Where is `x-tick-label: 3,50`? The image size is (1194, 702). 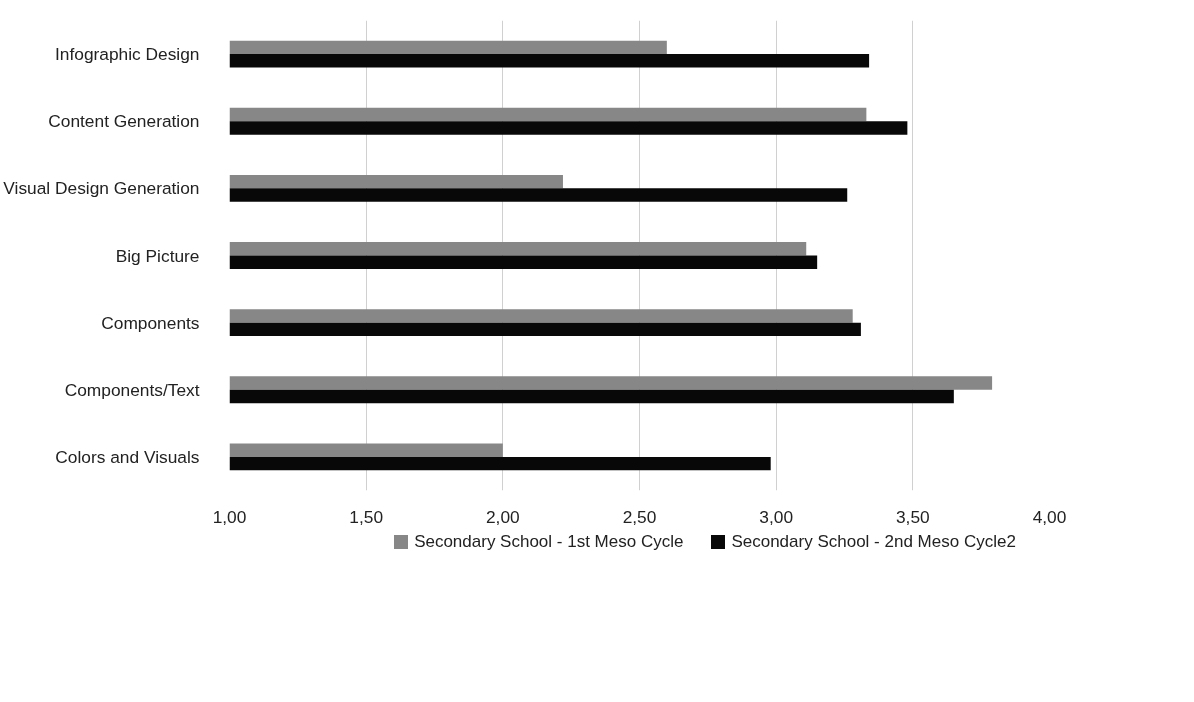
x-tick-label: 3,50 is located at coordinates (912, 516).